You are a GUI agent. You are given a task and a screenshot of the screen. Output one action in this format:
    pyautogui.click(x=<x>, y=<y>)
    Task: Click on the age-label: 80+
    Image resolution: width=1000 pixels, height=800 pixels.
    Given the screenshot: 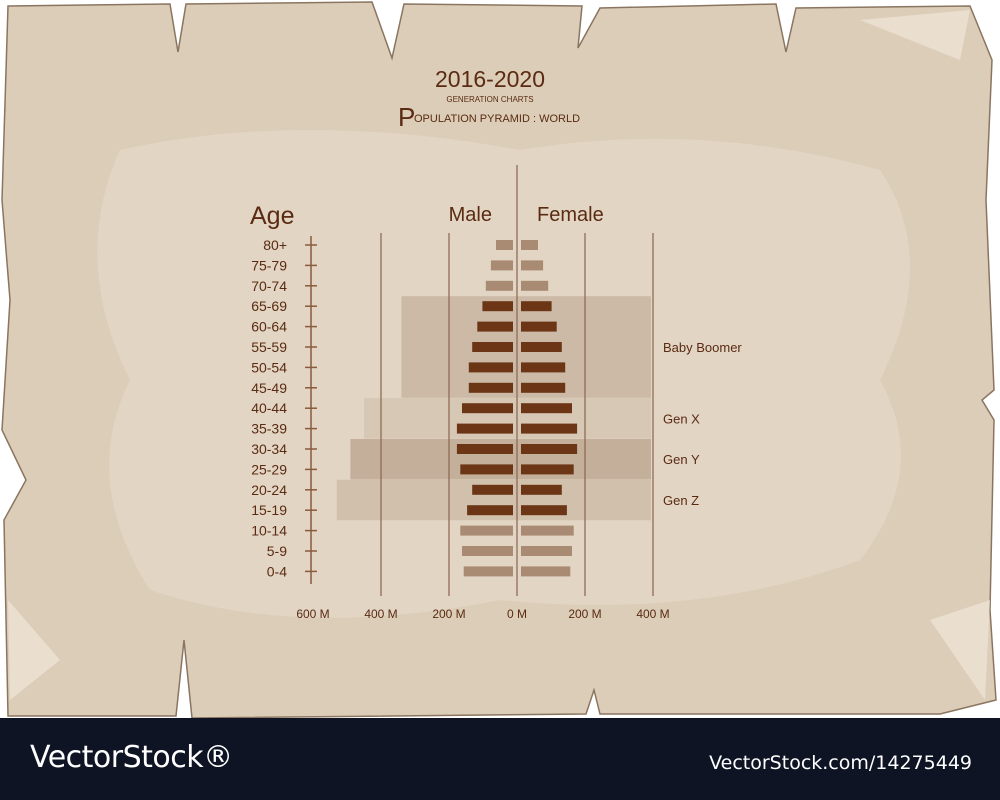 What is the action you would take?
    pyautogui.click(x=275, y=245)
    